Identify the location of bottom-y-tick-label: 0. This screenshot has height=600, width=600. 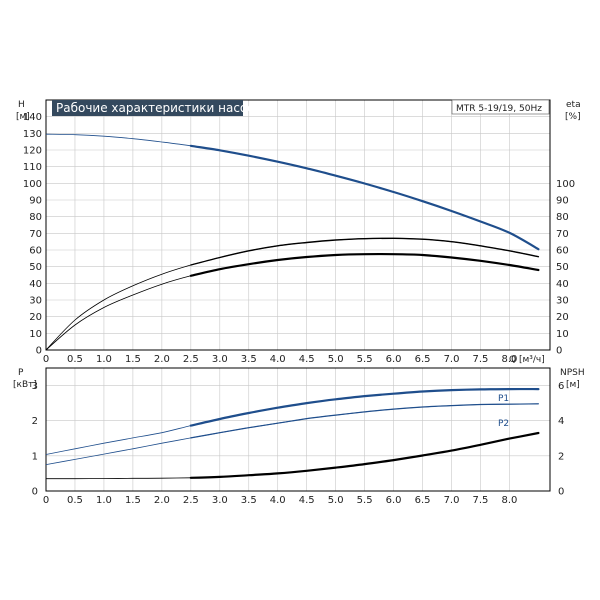
(35, 492).